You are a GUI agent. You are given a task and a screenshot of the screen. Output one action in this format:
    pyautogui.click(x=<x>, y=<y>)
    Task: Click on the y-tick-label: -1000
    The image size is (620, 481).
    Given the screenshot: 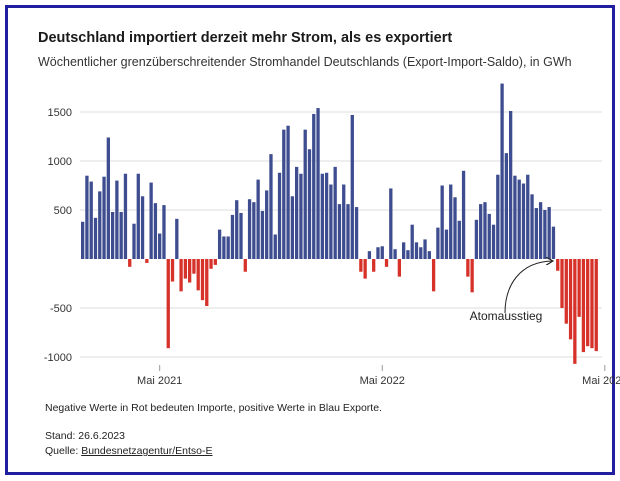 What is the action you would take?
    pyautogui.click(x=58, y=358)
    